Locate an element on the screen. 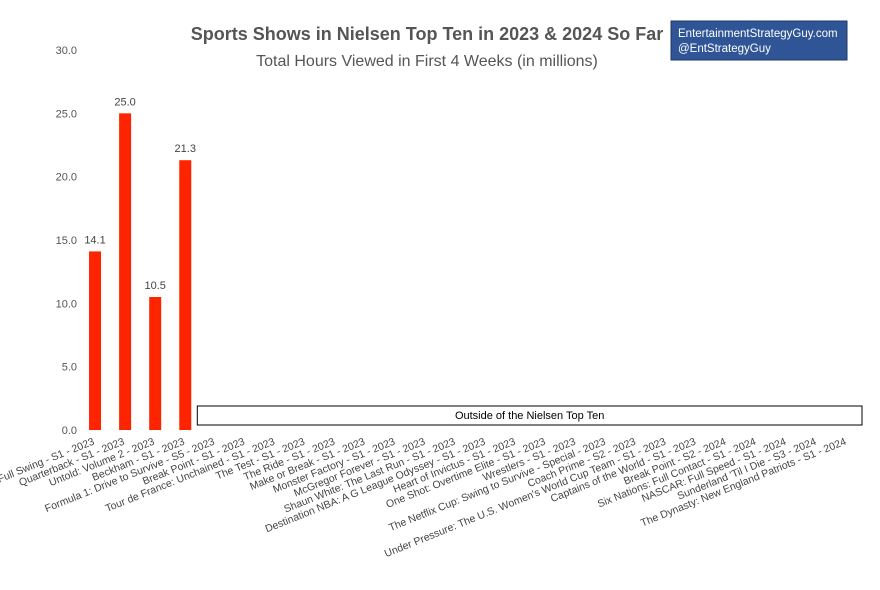 This screenshot has width=880, height=590. y-tick-label: 25.0 is located at coordinates (66, 114).